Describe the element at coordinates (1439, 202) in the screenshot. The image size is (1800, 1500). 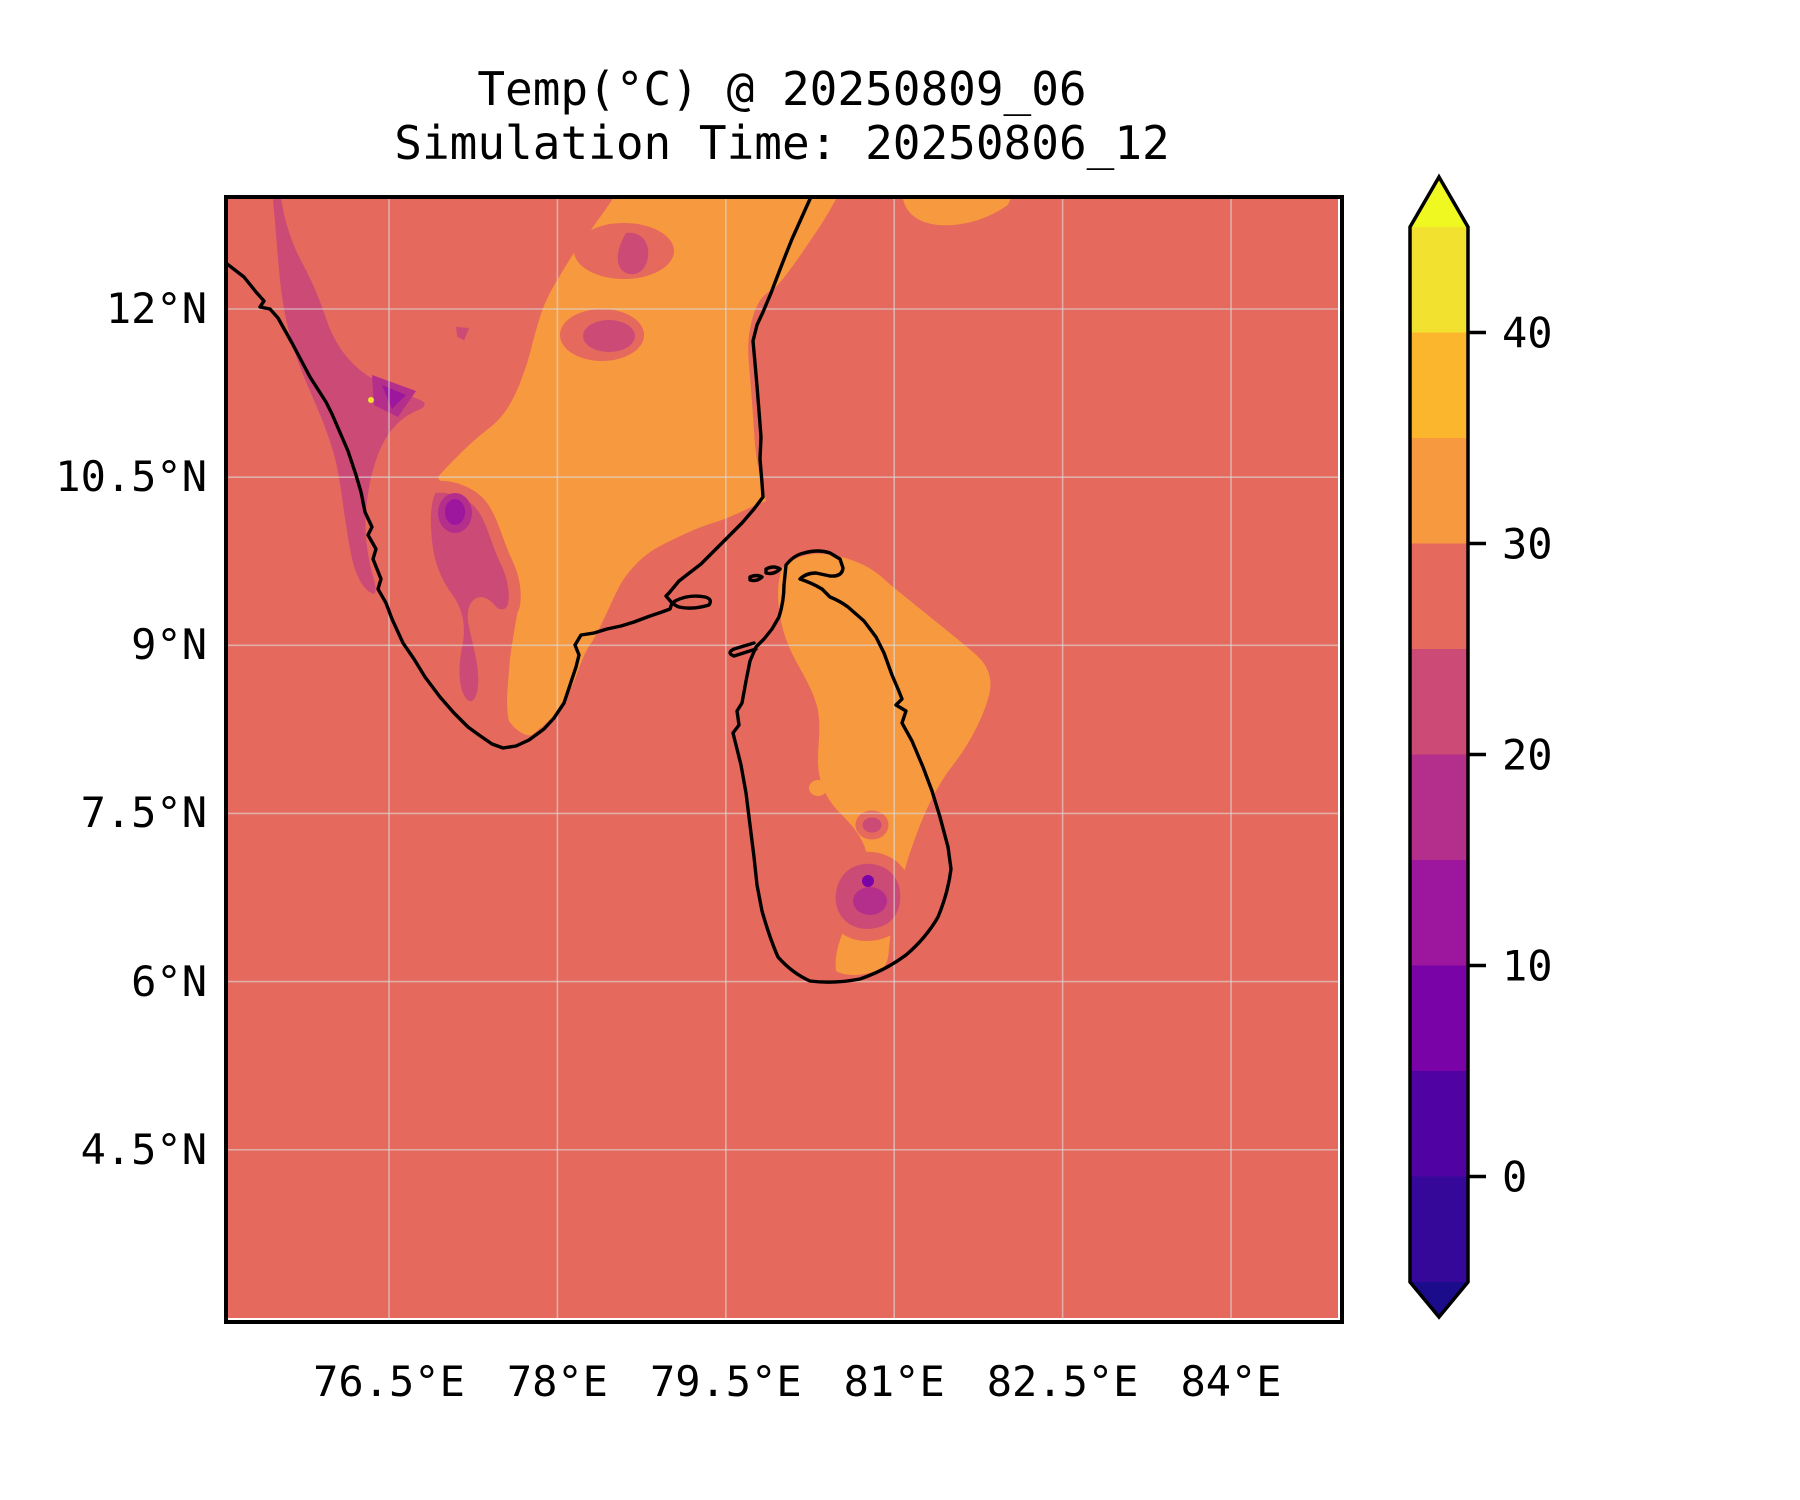
I see `colorbar-arrow-over` at that location.